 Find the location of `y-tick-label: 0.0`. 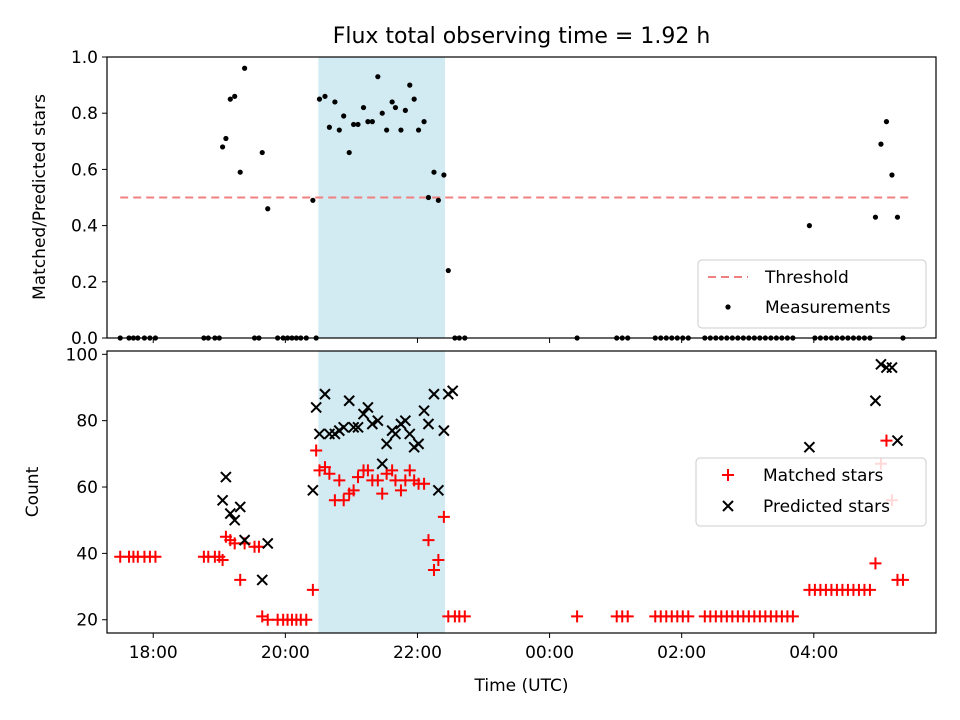

y-tick-label: 0.0 is located at coordinates (84, 339).